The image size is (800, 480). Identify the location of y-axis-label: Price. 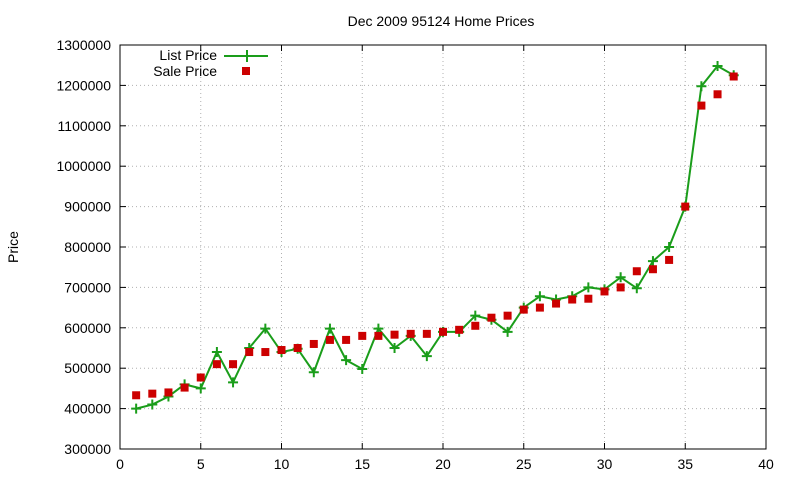
(13, 247).